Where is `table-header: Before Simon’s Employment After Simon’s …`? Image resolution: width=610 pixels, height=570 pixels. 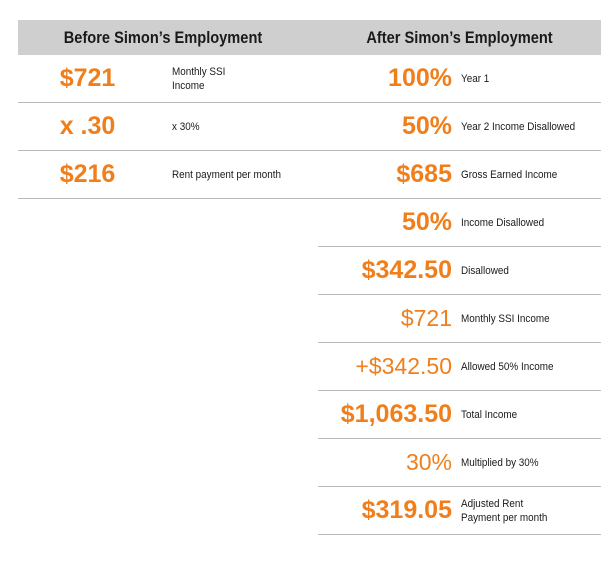 table-header: Before Simon’s Employment After Simon’s … is located at coordinates (309, 37).